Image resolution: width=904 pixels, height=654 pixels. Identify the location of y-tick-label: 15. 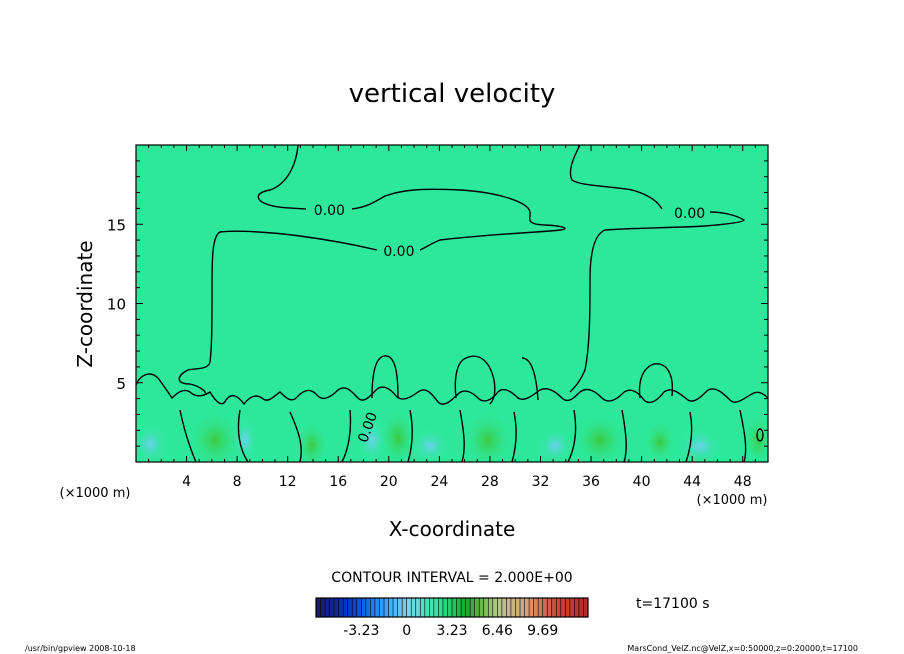
(116, 225).